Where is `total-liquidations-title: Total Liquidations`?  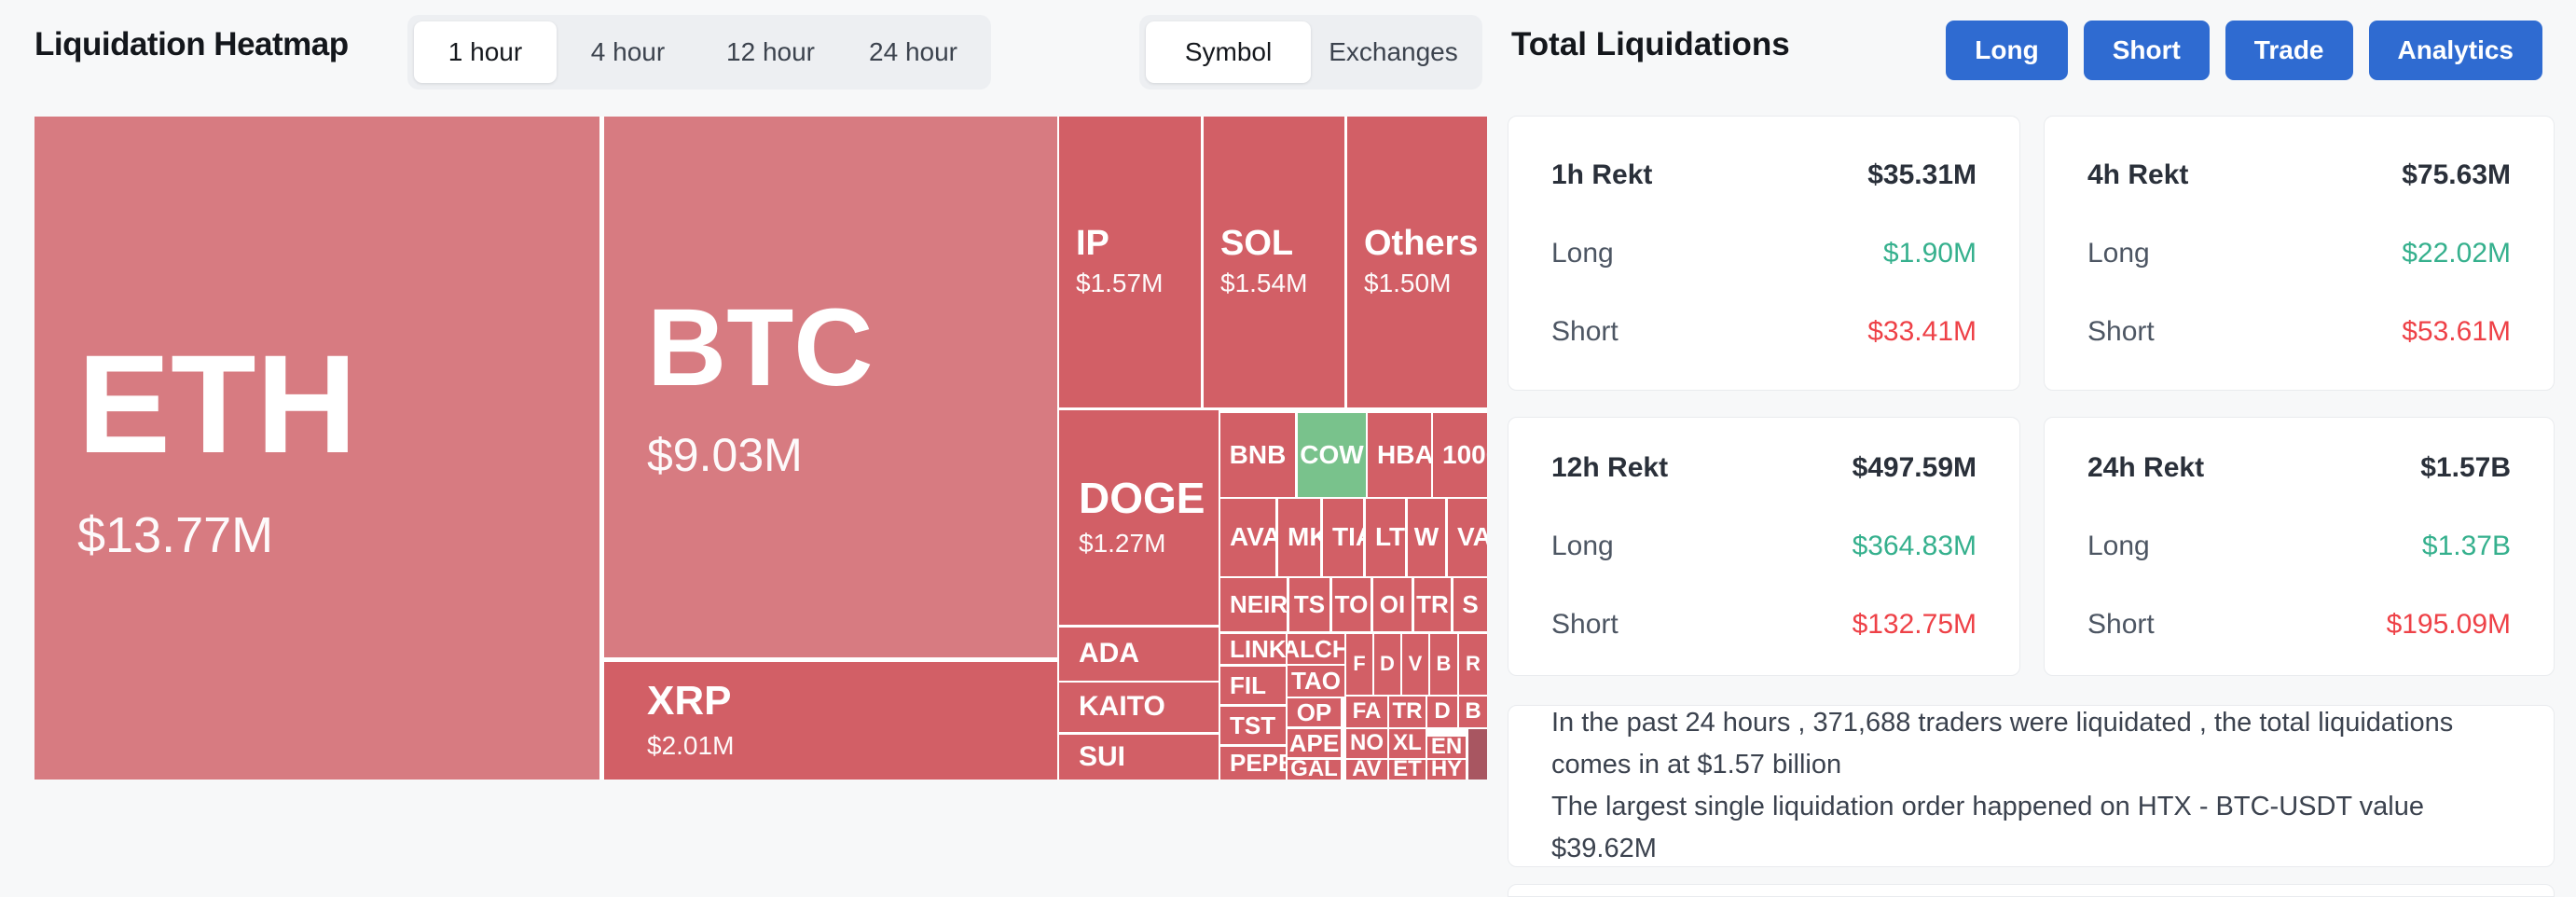 total-liquidations-title: Total Liquidations is located at coordinates (1650, 44).